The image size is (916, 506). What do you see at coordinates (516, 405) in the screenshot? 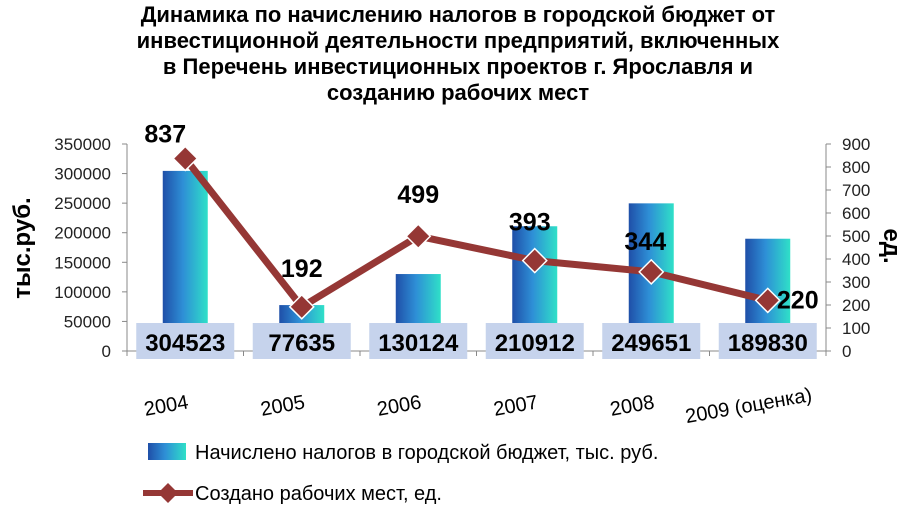
I see `x-tick-label: 2007` at bounding box center [516, 405].